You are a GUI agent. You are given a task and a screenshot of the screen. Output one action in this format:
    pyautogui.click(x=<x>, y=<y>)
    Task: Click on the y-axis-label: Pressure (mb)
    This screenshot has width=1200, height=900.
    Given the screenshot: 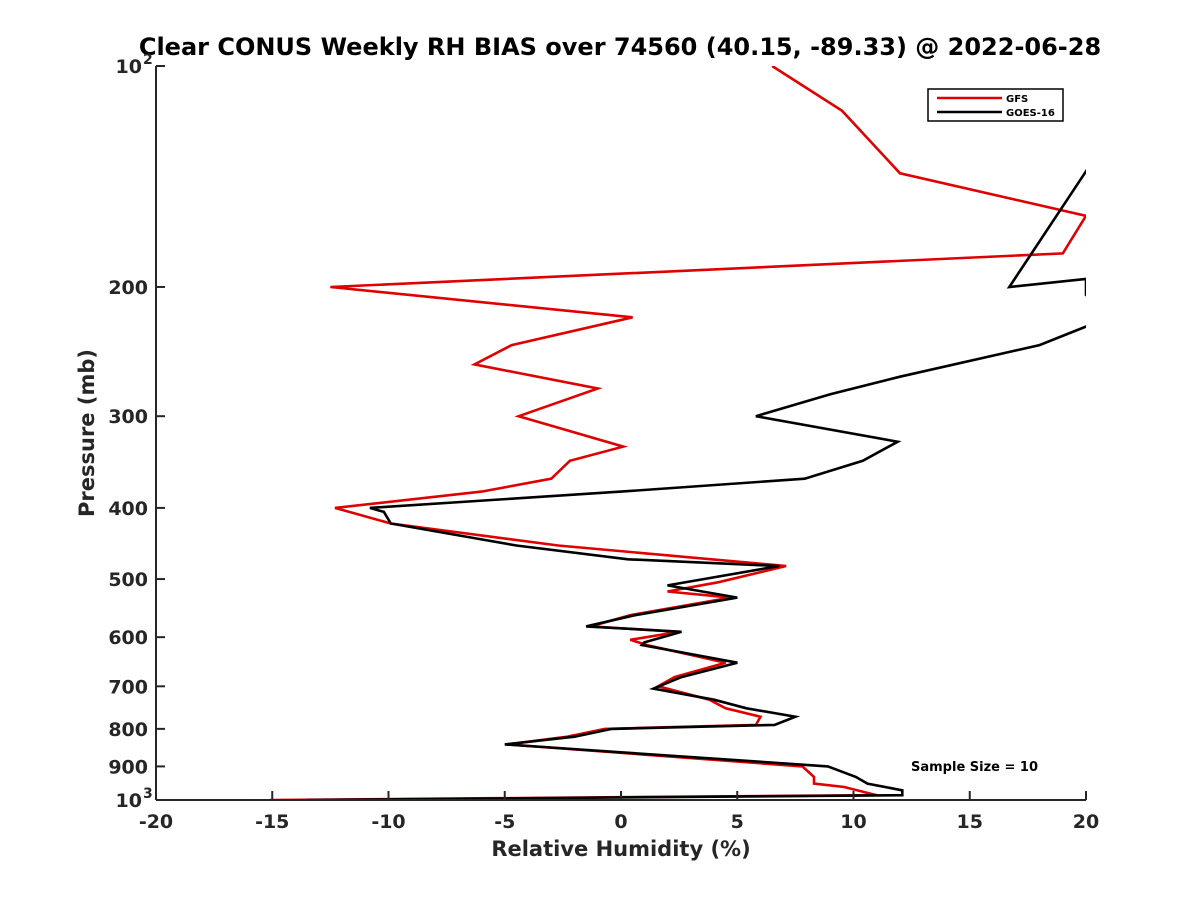 What is the action you would take?
    pyautogui.click(x=87, y=433)
    